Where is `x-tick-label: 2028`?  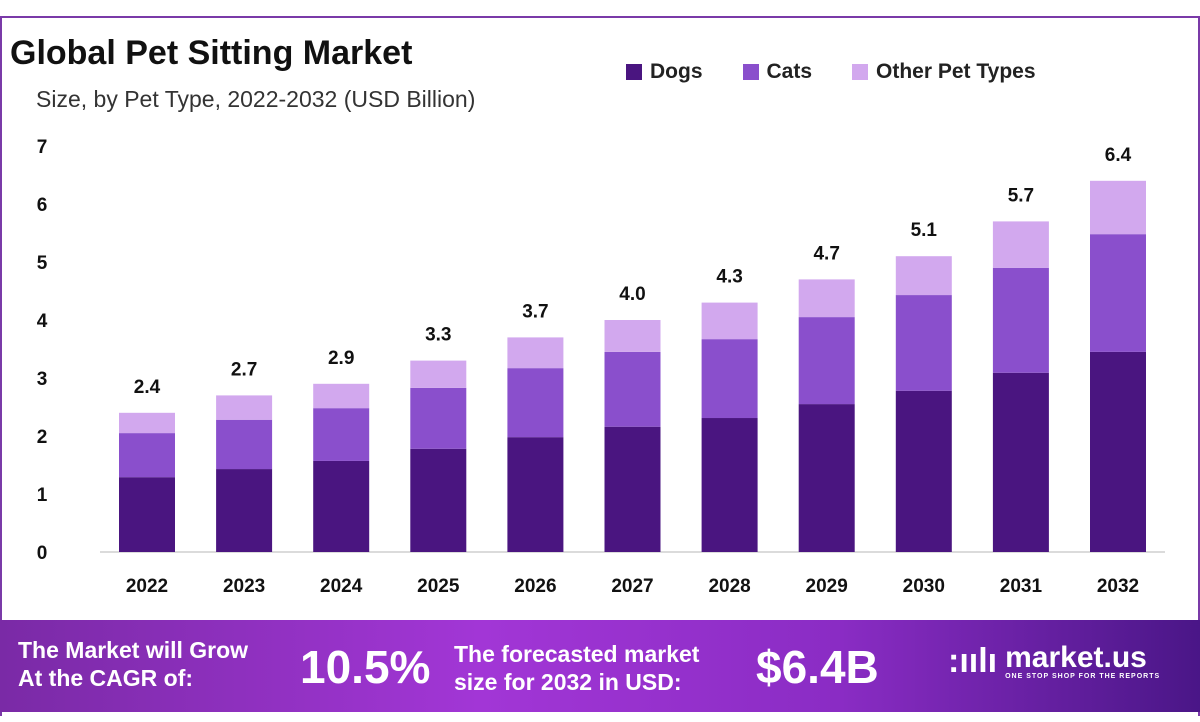 x-tick-label: 2028 is located at coordinates (729, 586).